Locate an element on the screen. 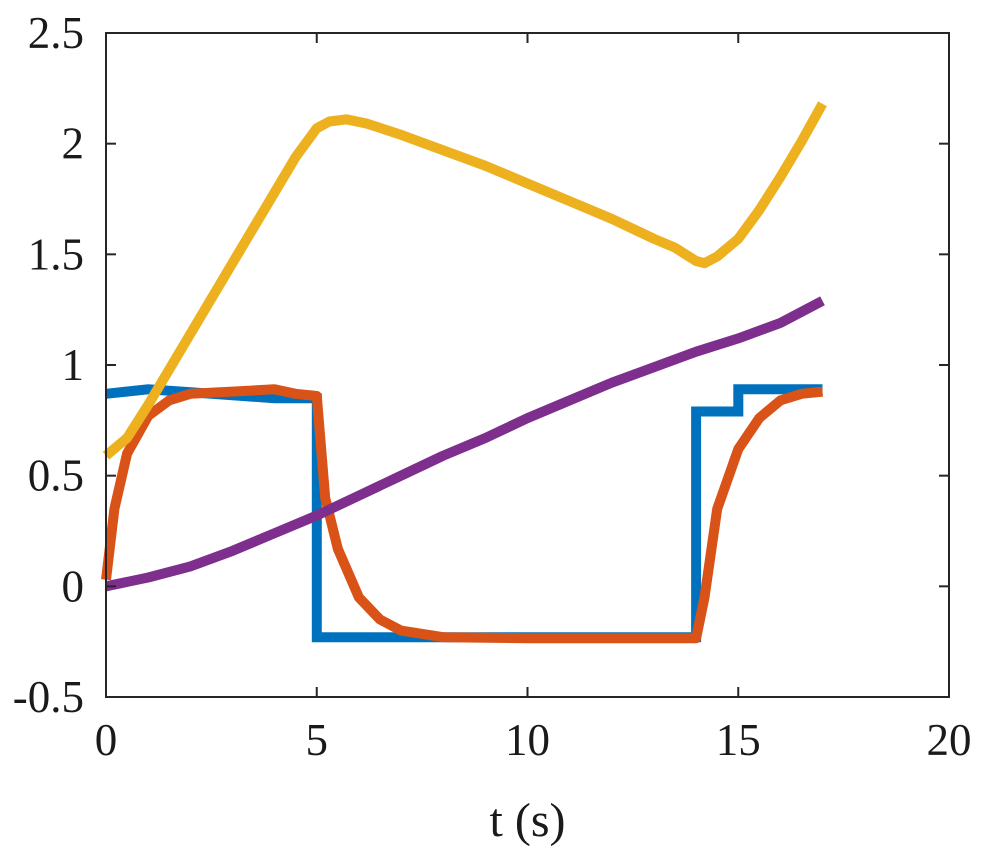 This screenshot has width=997, height=851. x-tick-label: 15 is located at coordinates (738, 740).